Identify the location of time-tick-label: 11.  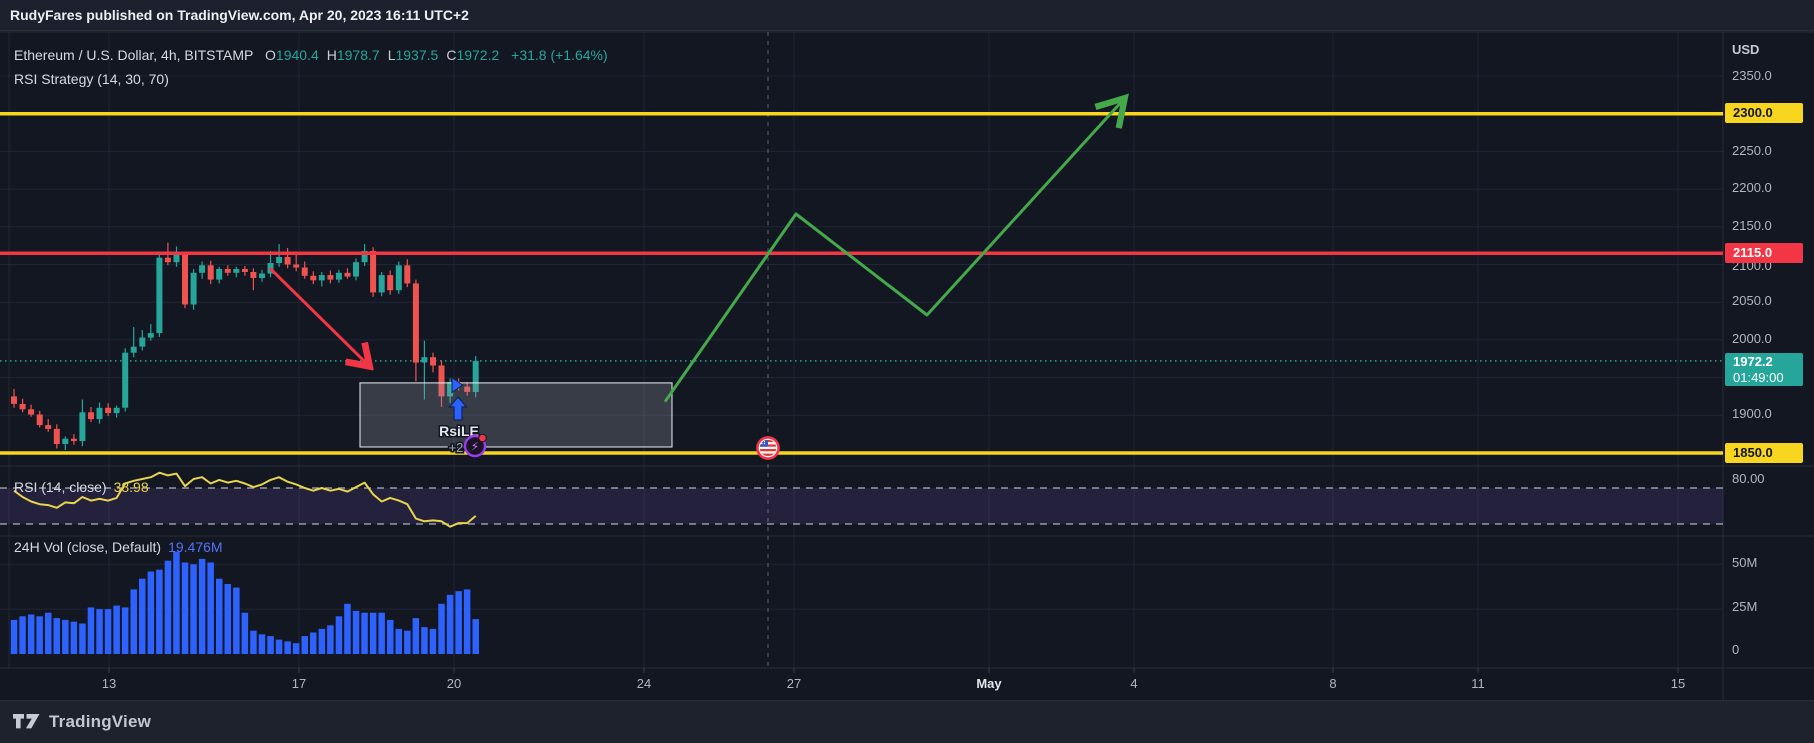
(1478, 683).